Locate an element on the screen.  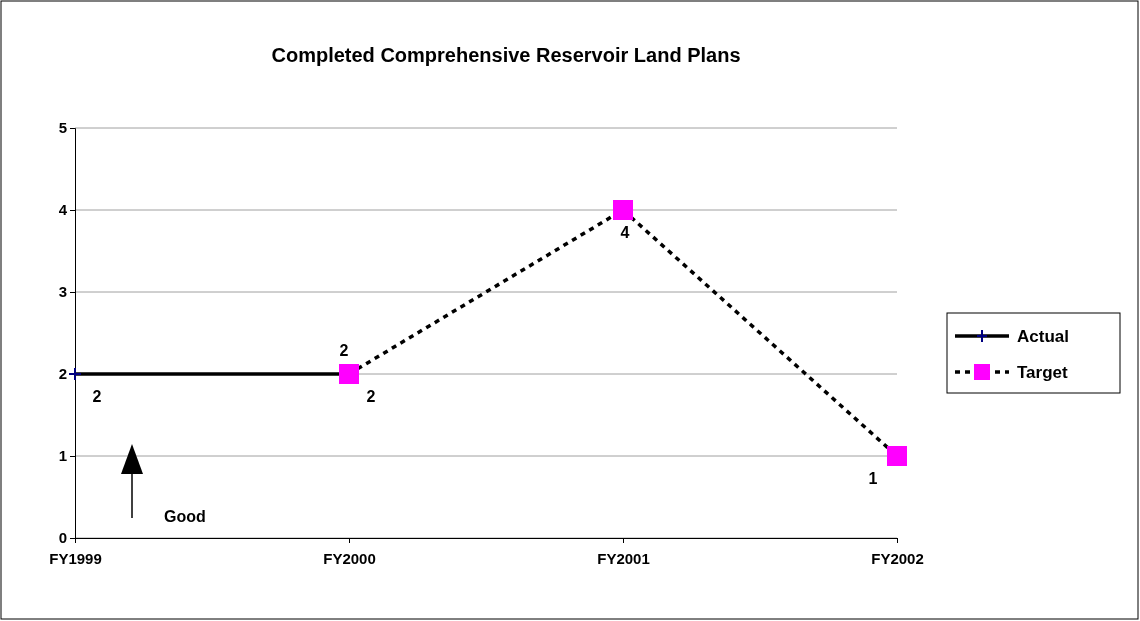
y-tick-label: 5 is located at coordinates (62, 128).